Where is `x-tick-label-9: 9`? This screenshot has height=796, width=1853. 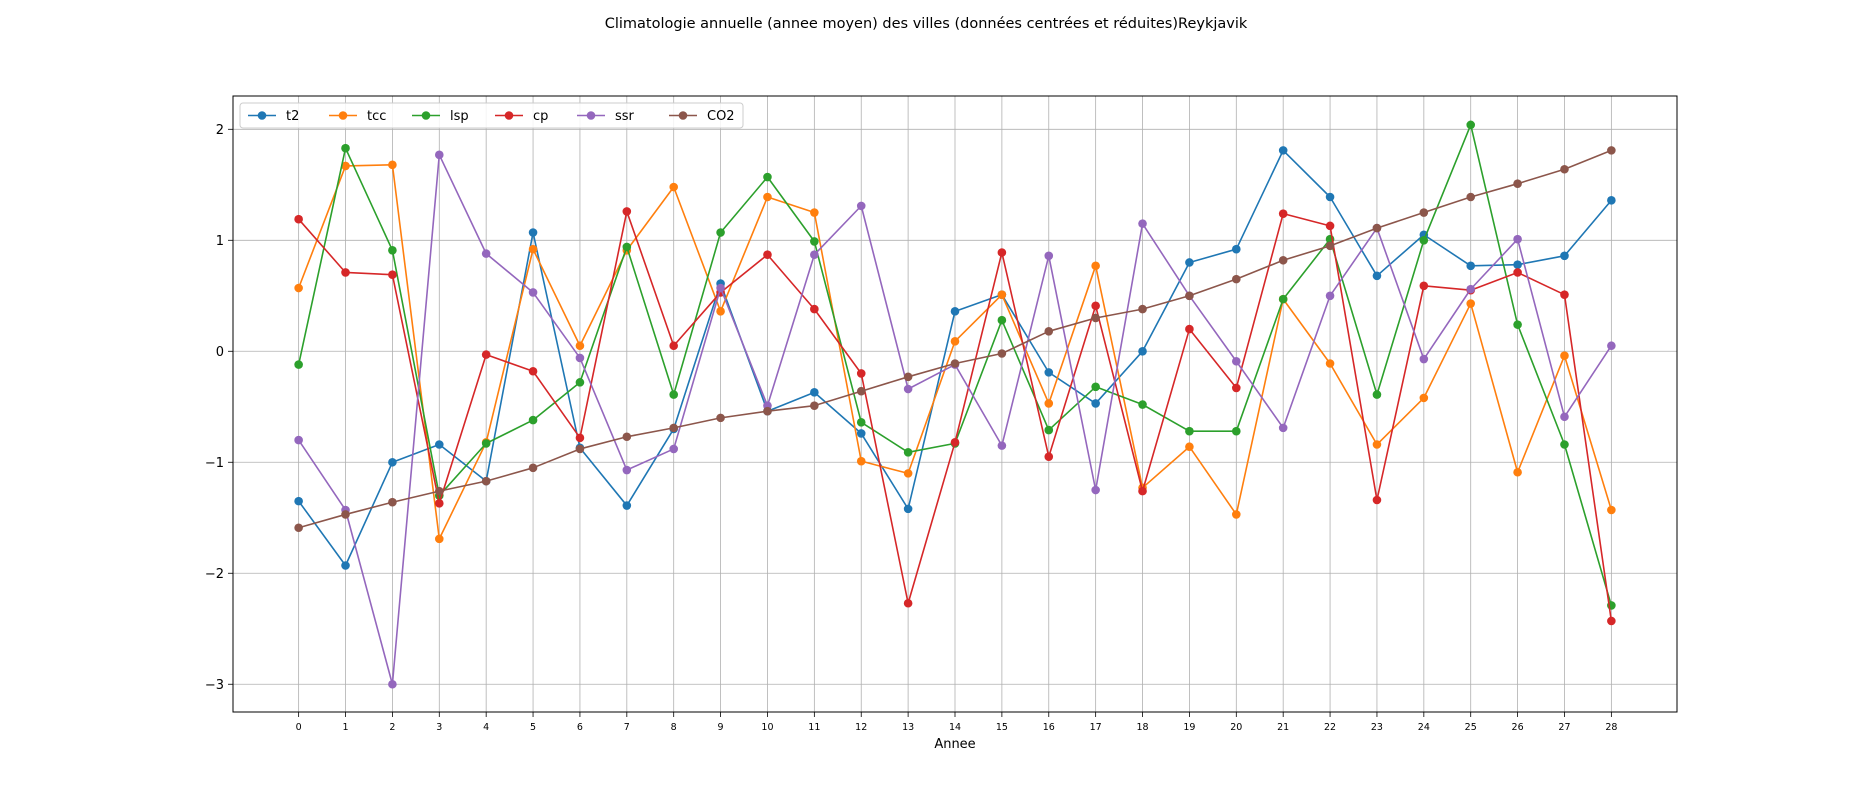 x-tick-label-9: 9 is located at coordinates (721, 727).